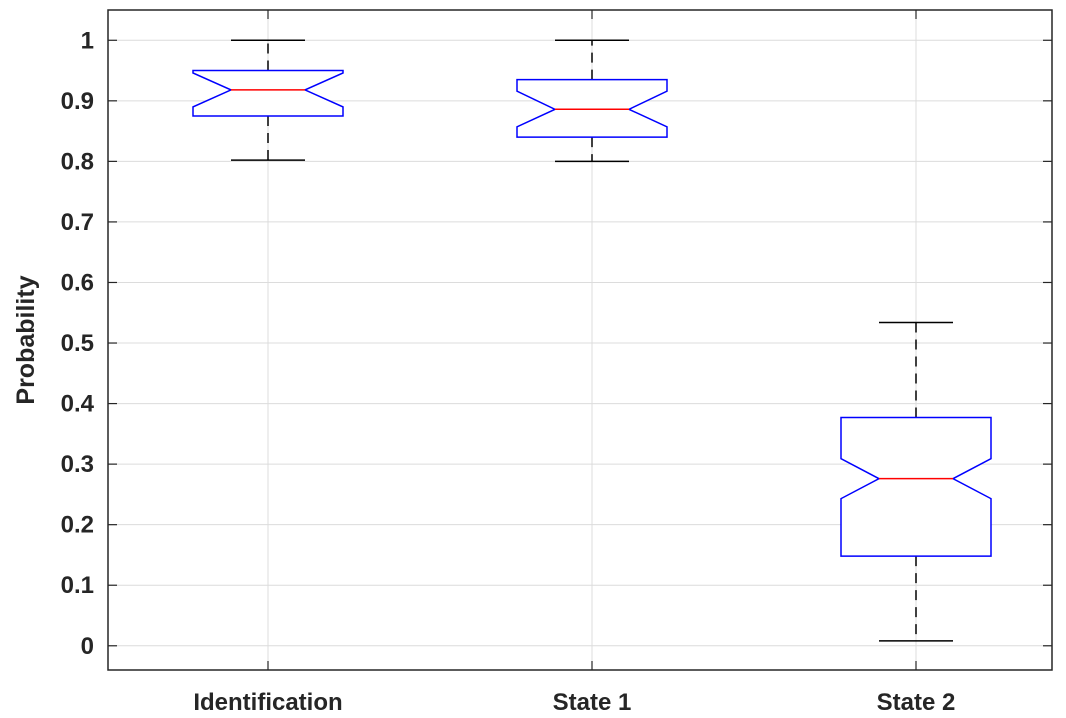  I want to click on y-axis-title: Probability, so click(26, 339).